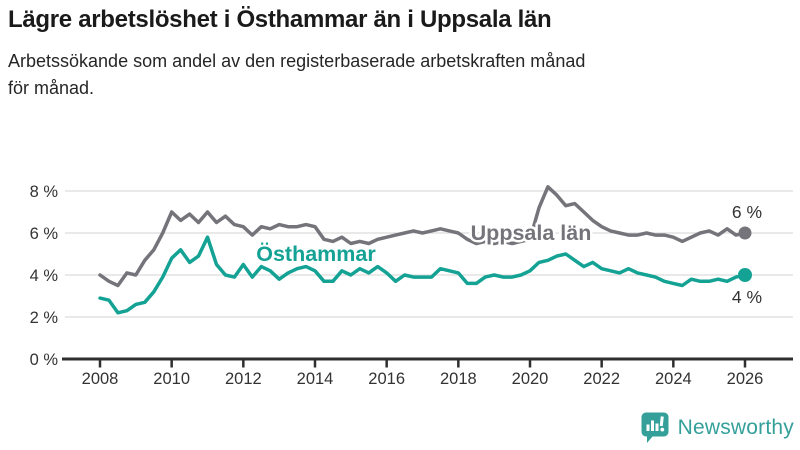  What do you see at coordinates (51, 88) in the screenshot?
I see `subtitle-line-2: för månad.` at bounding box center [51, 88].